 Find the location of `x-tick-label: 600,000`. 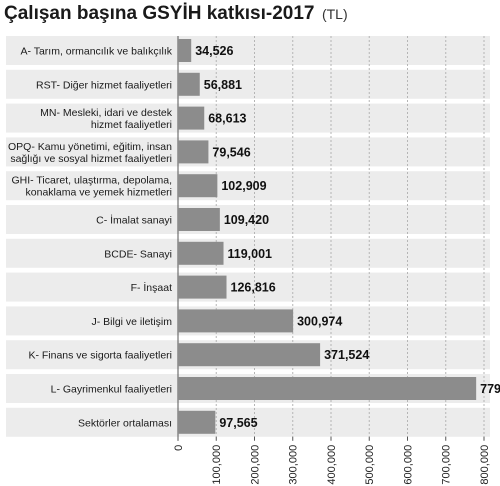

x-tick-label: 600,000 is located at coordinates (409, 465).